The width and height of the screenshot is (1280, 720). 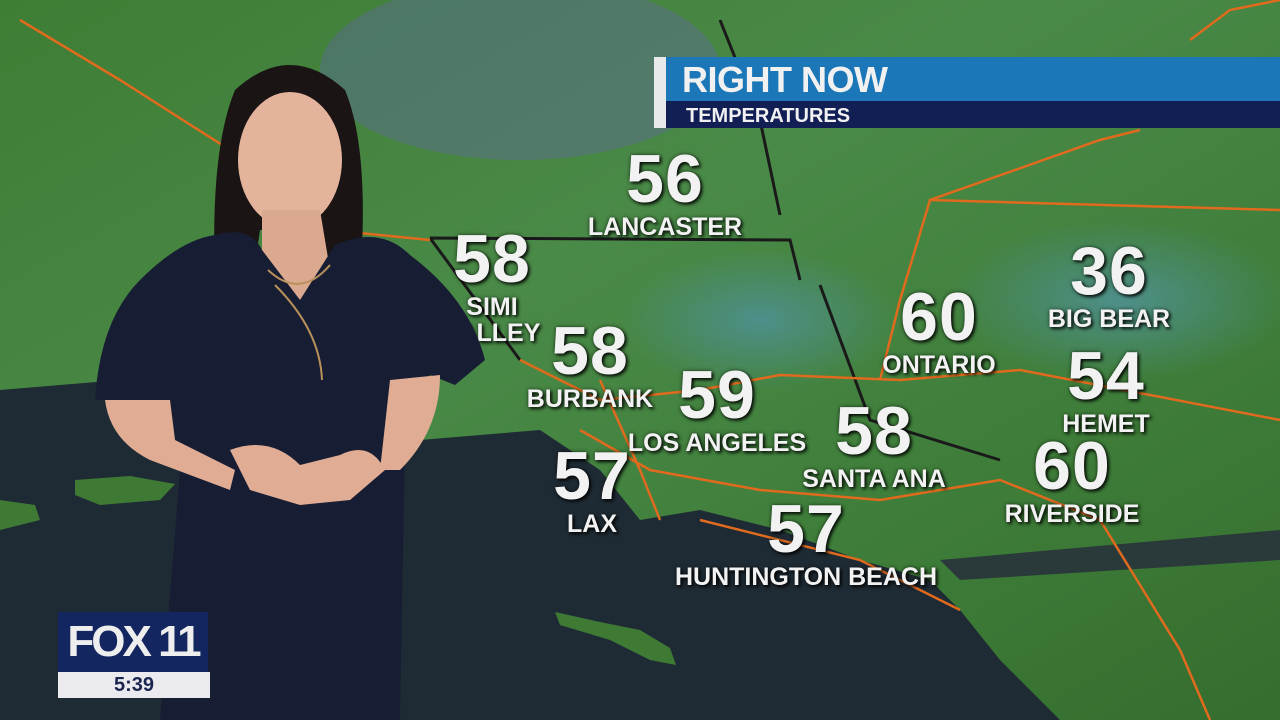 I want to click on city-name: HUNTINGTON BEACH, so click(x=806, y=577).